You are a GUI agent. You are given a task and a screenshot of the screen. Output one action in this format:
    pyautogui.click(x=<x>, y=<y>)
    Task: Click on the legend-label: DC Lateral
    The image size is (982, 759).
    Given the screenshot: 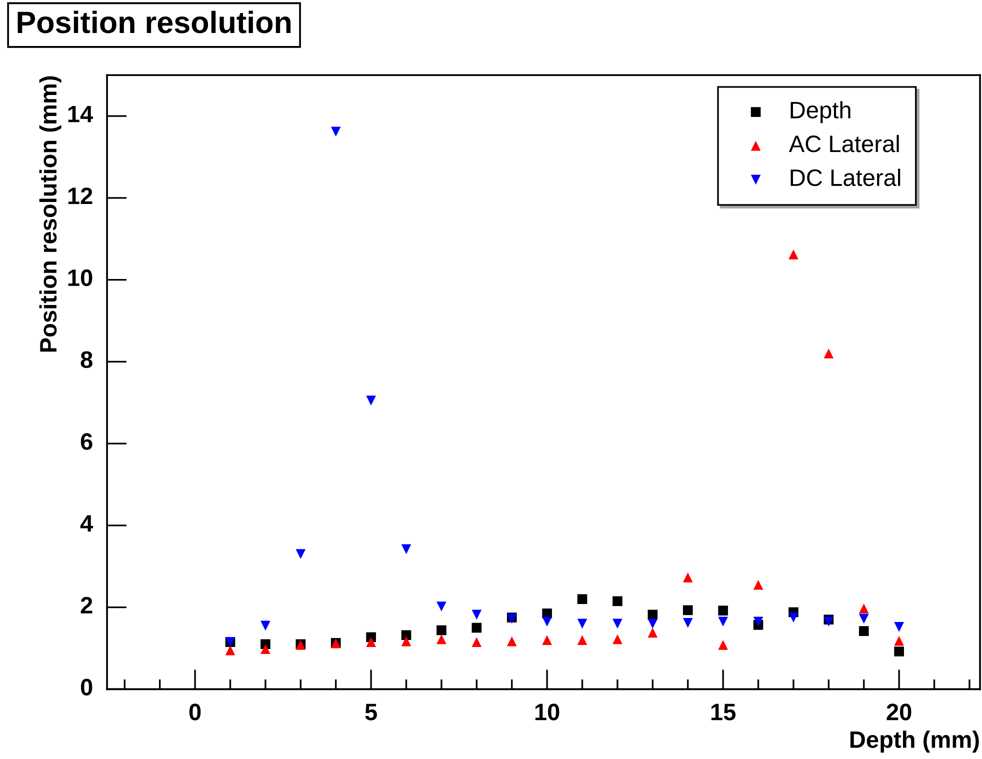 What is the action you would take?
    pyautogui.click(x=845, y=177)
    